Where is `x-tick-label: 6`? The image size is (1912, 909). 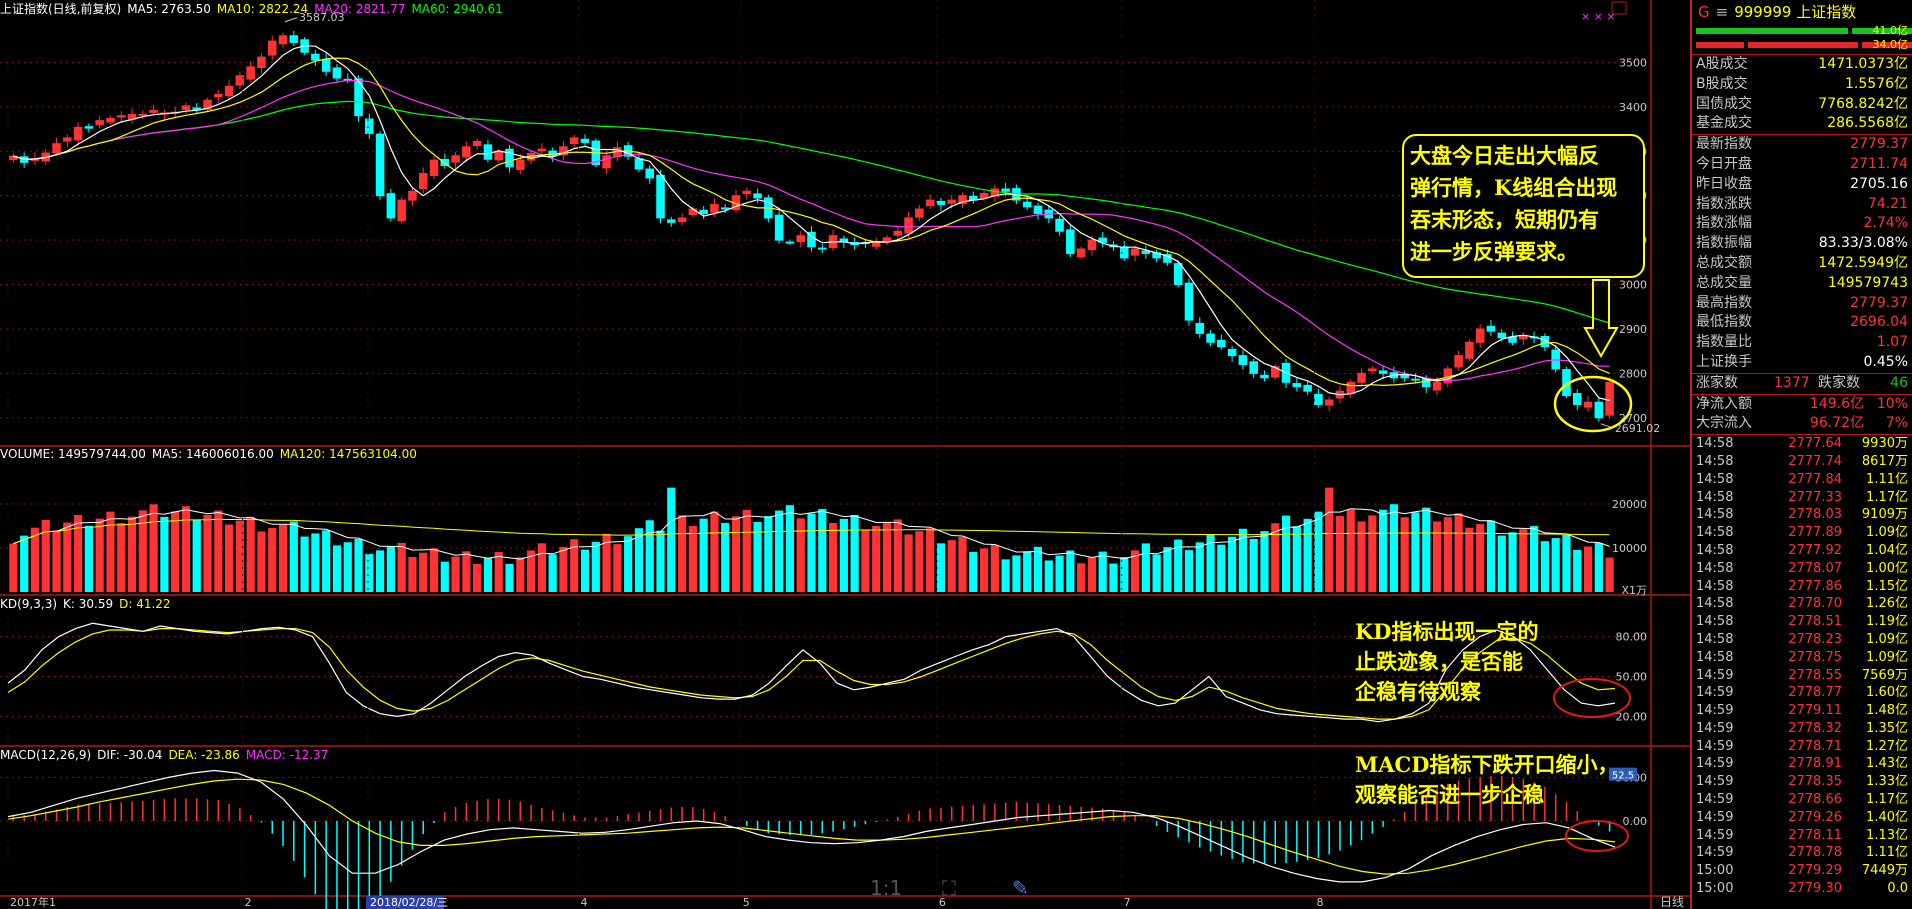 x-tick-label: 6 is located at coordinates (942, 902).